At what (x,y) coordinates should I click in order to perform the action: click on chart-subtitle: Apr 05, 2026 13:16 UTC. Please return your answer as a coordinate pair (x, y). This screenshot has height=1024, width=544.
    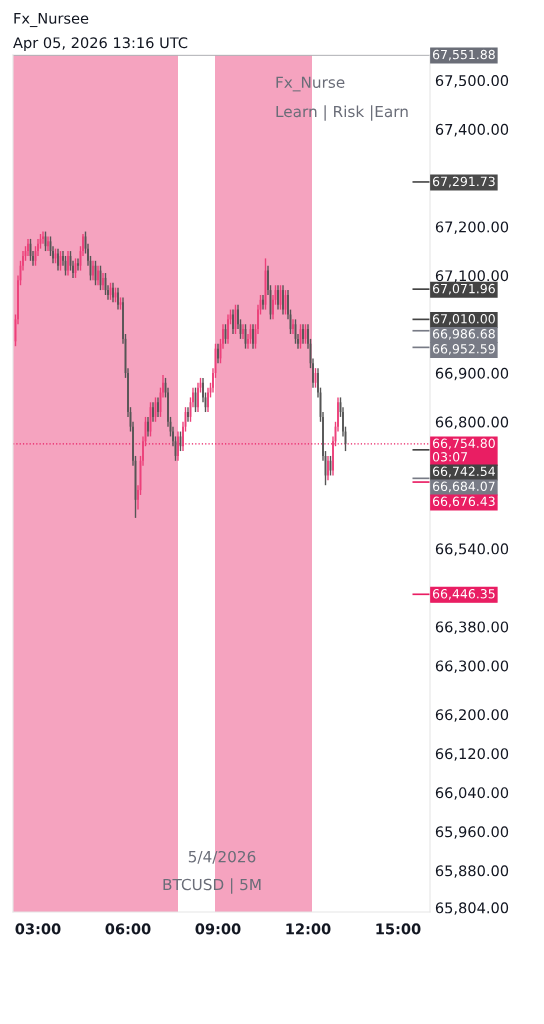
    Looking at the image, I should click on (100, 44).